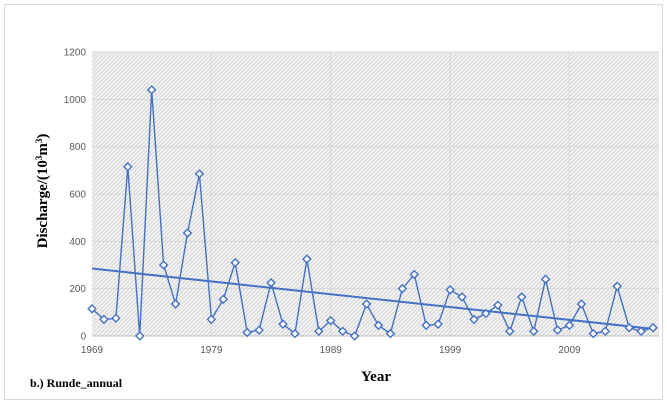 The height and width of the screenshot is (404, 667). I want to click on y-tick-label: 200, so click(77, 289).